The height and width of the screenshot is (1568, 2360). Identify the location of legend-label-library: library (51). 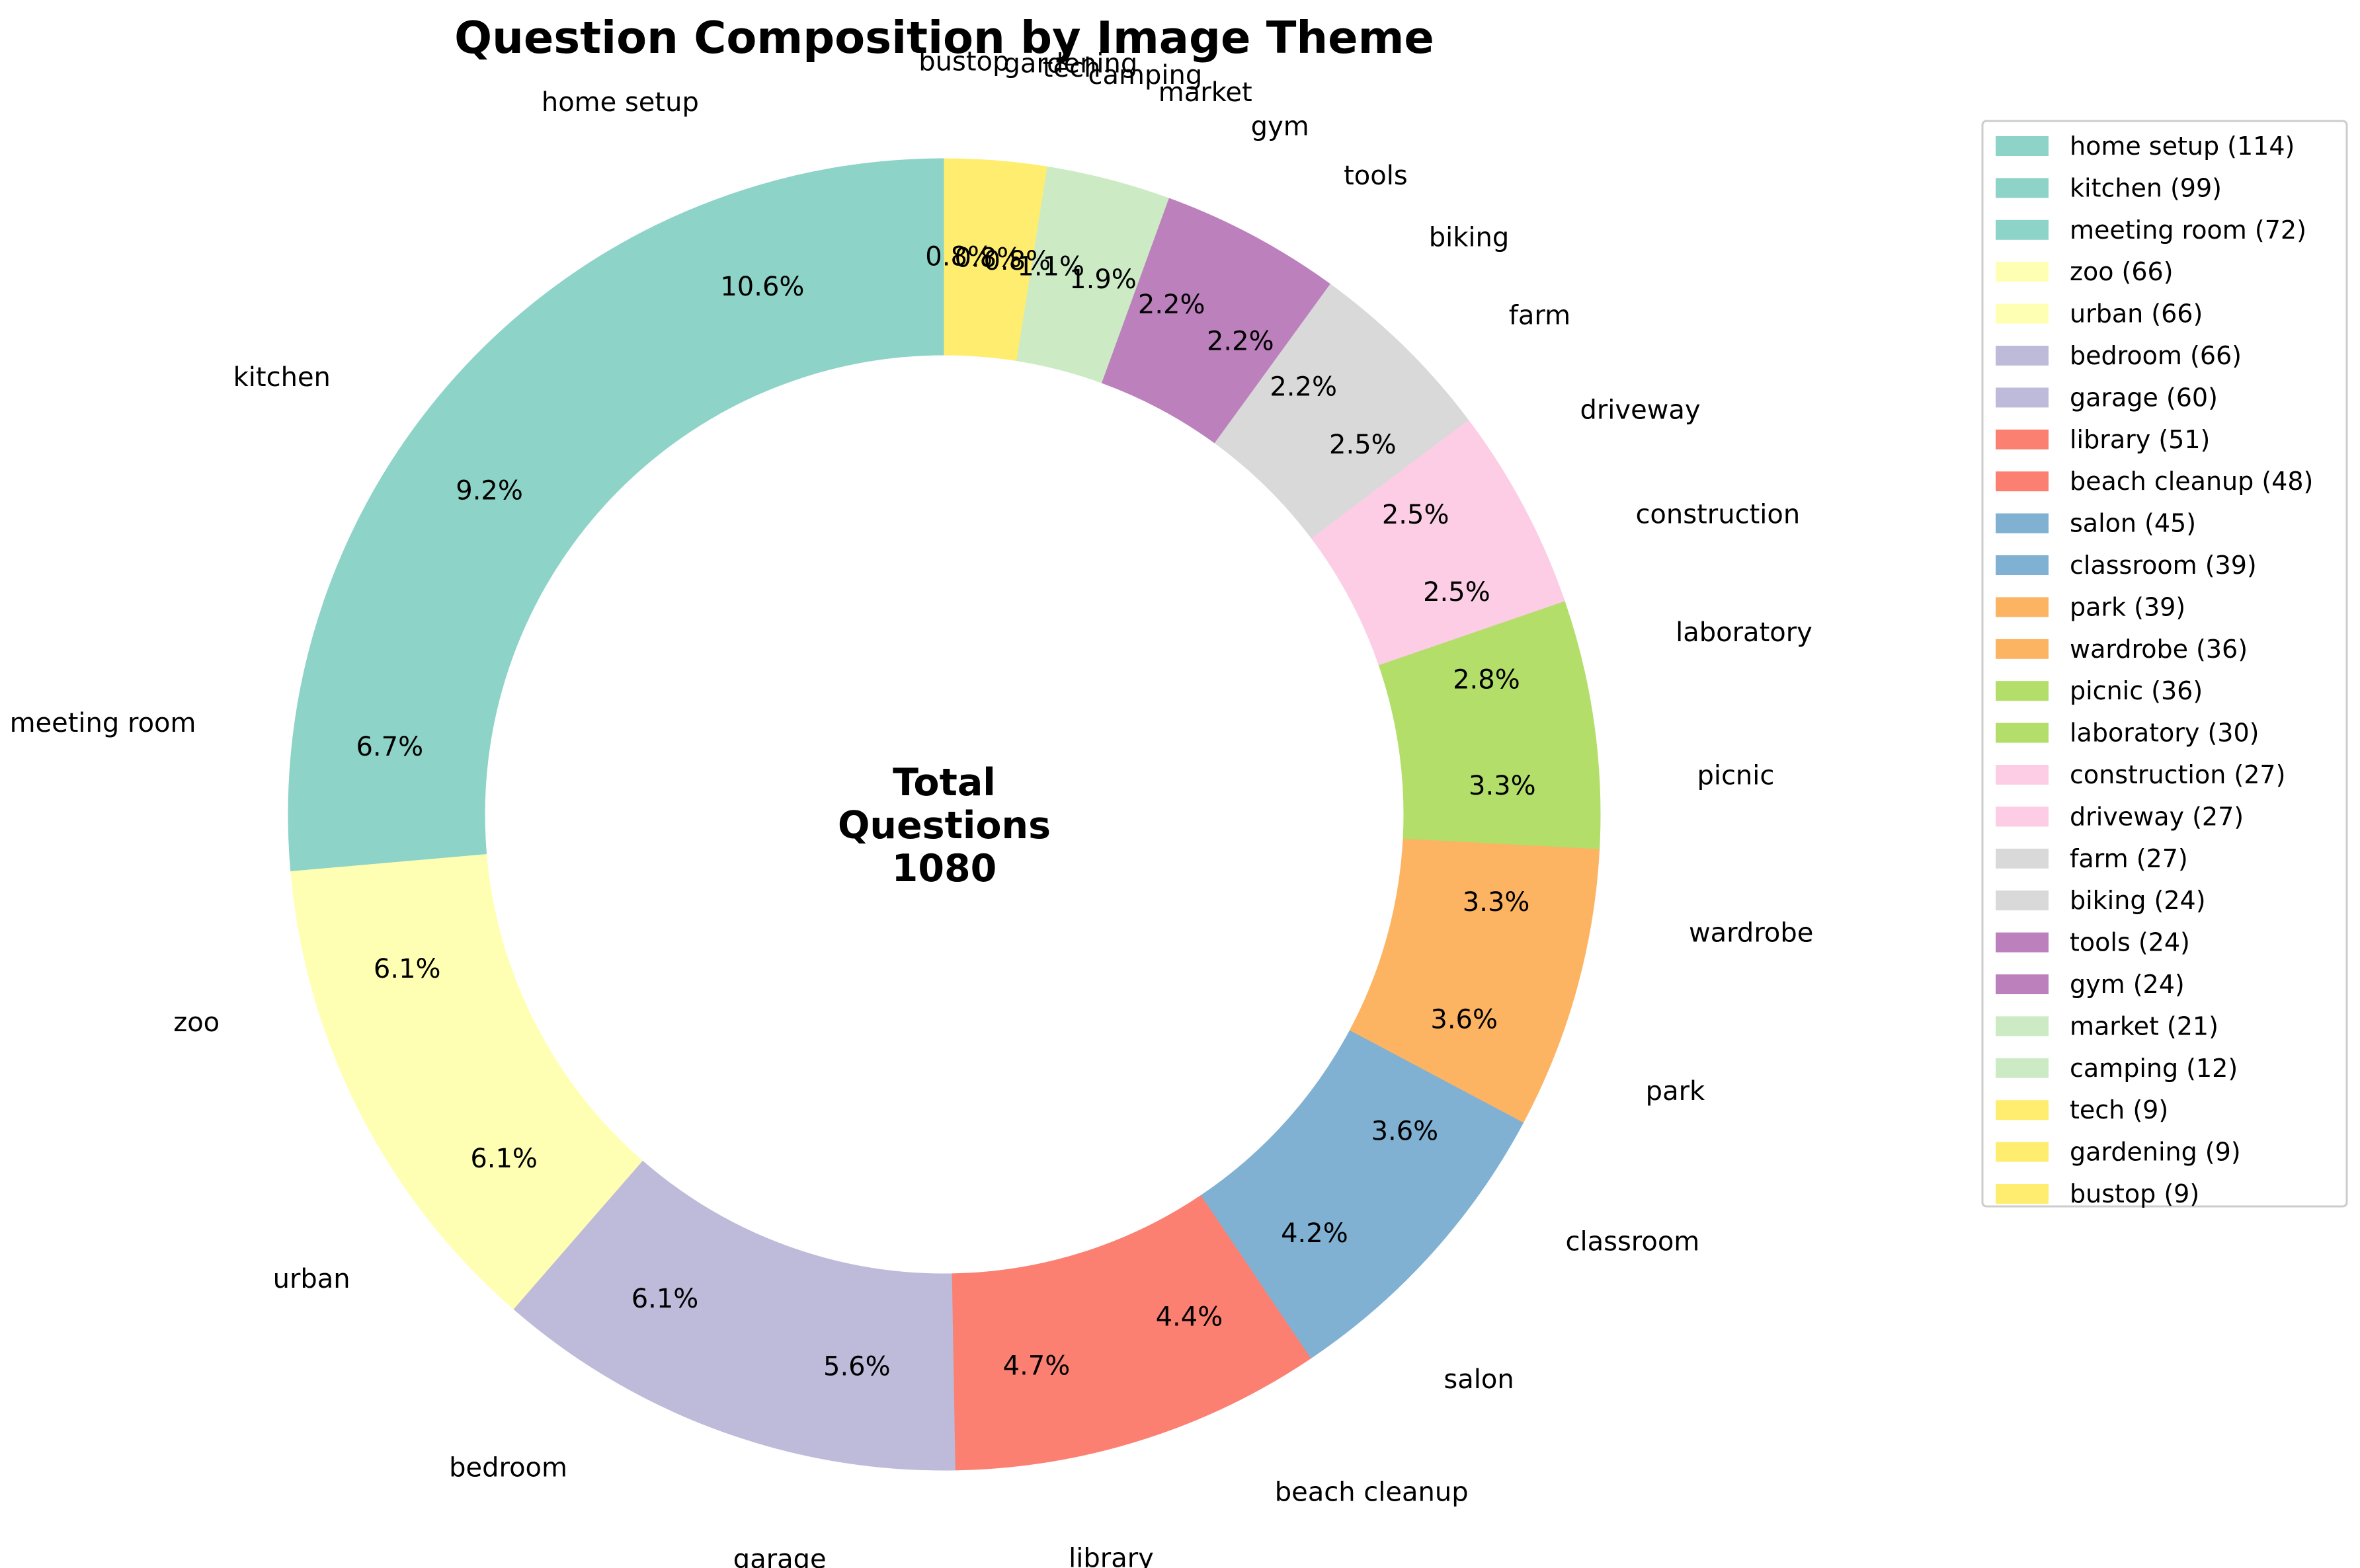
(2140, 439).